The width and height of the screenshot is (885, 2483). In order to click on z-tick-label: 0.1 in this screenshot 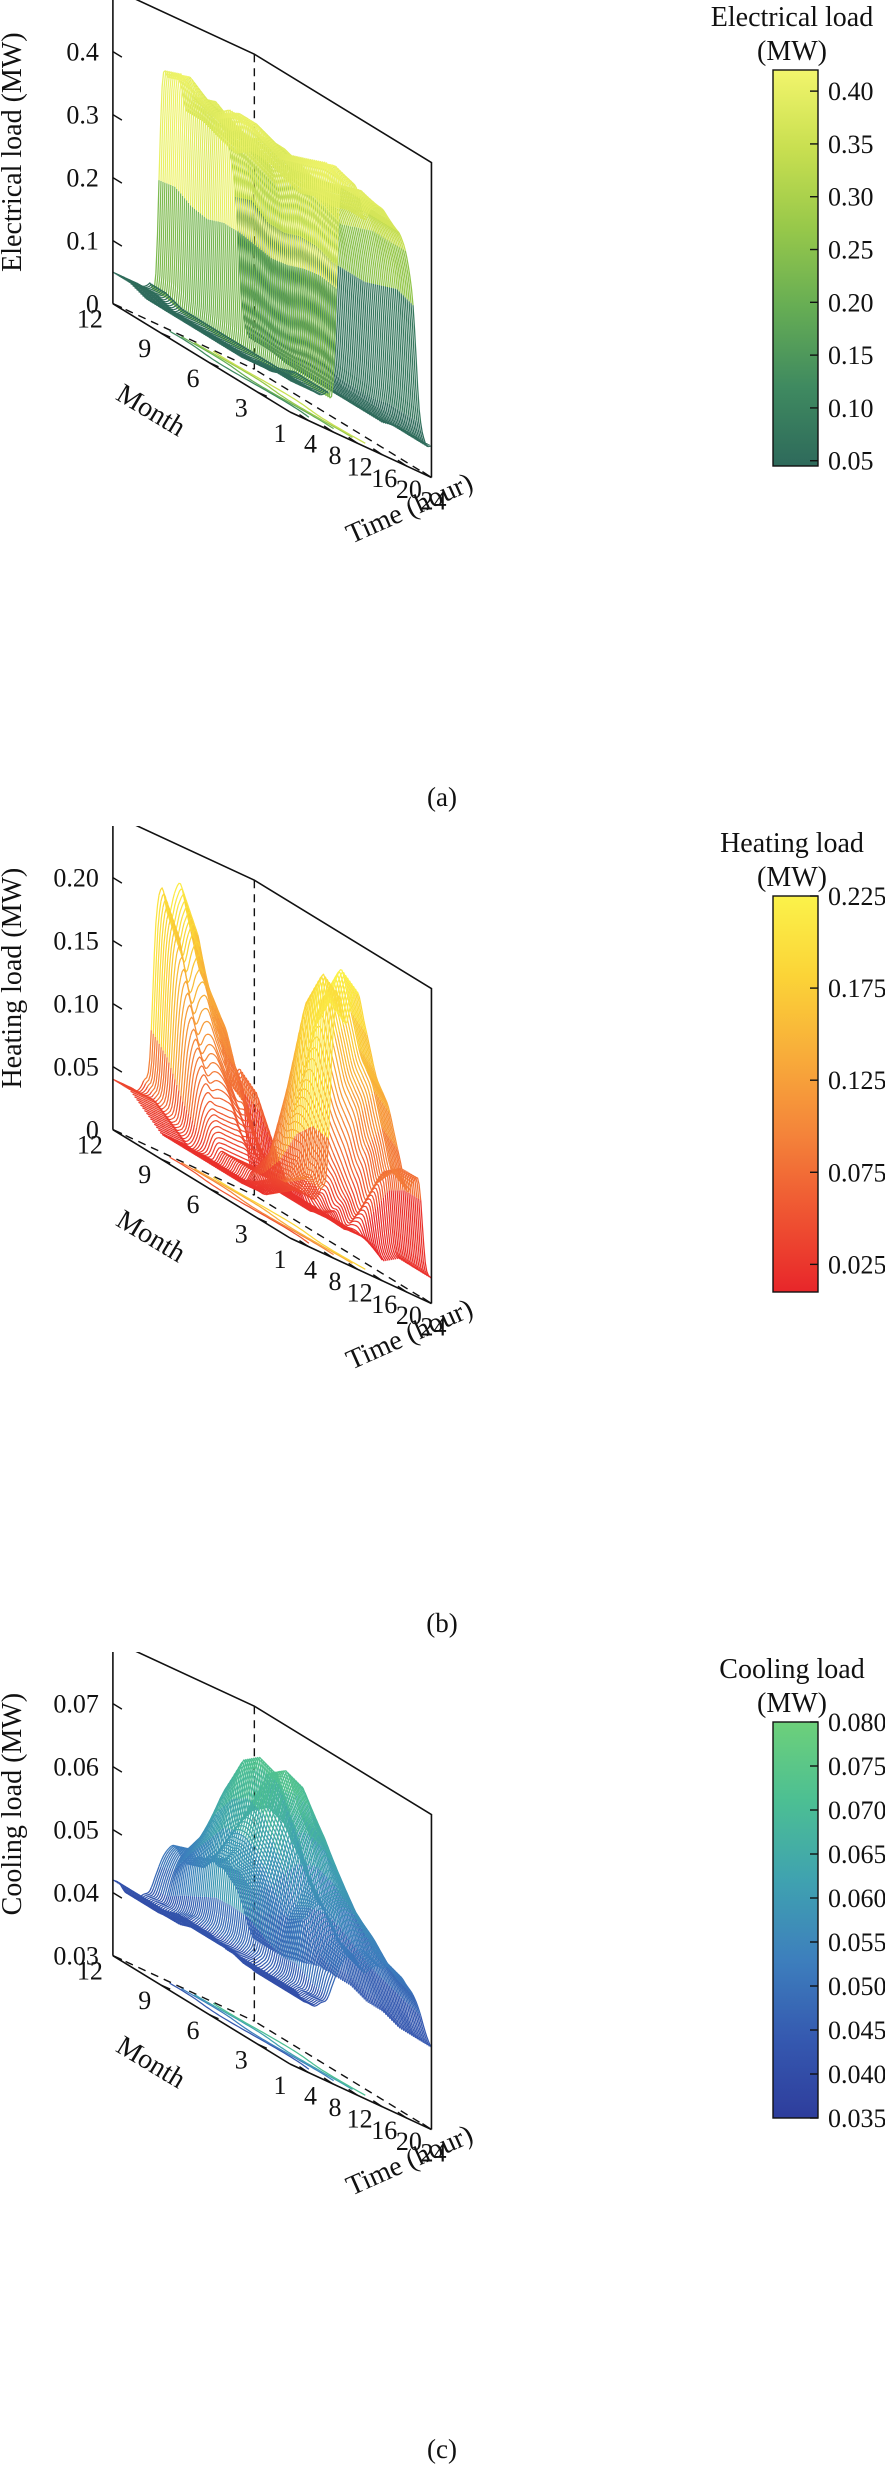, I will do `click(82, 241)`.